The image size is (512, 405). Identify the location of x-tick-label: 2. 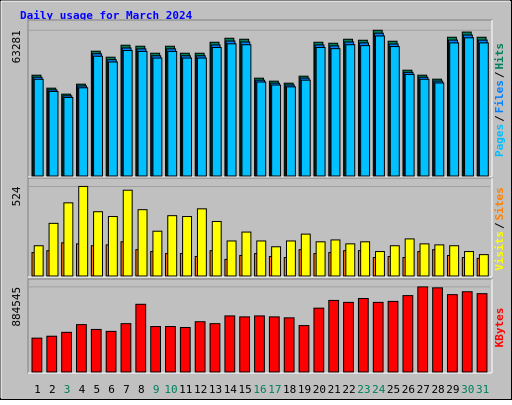
(52, 389).